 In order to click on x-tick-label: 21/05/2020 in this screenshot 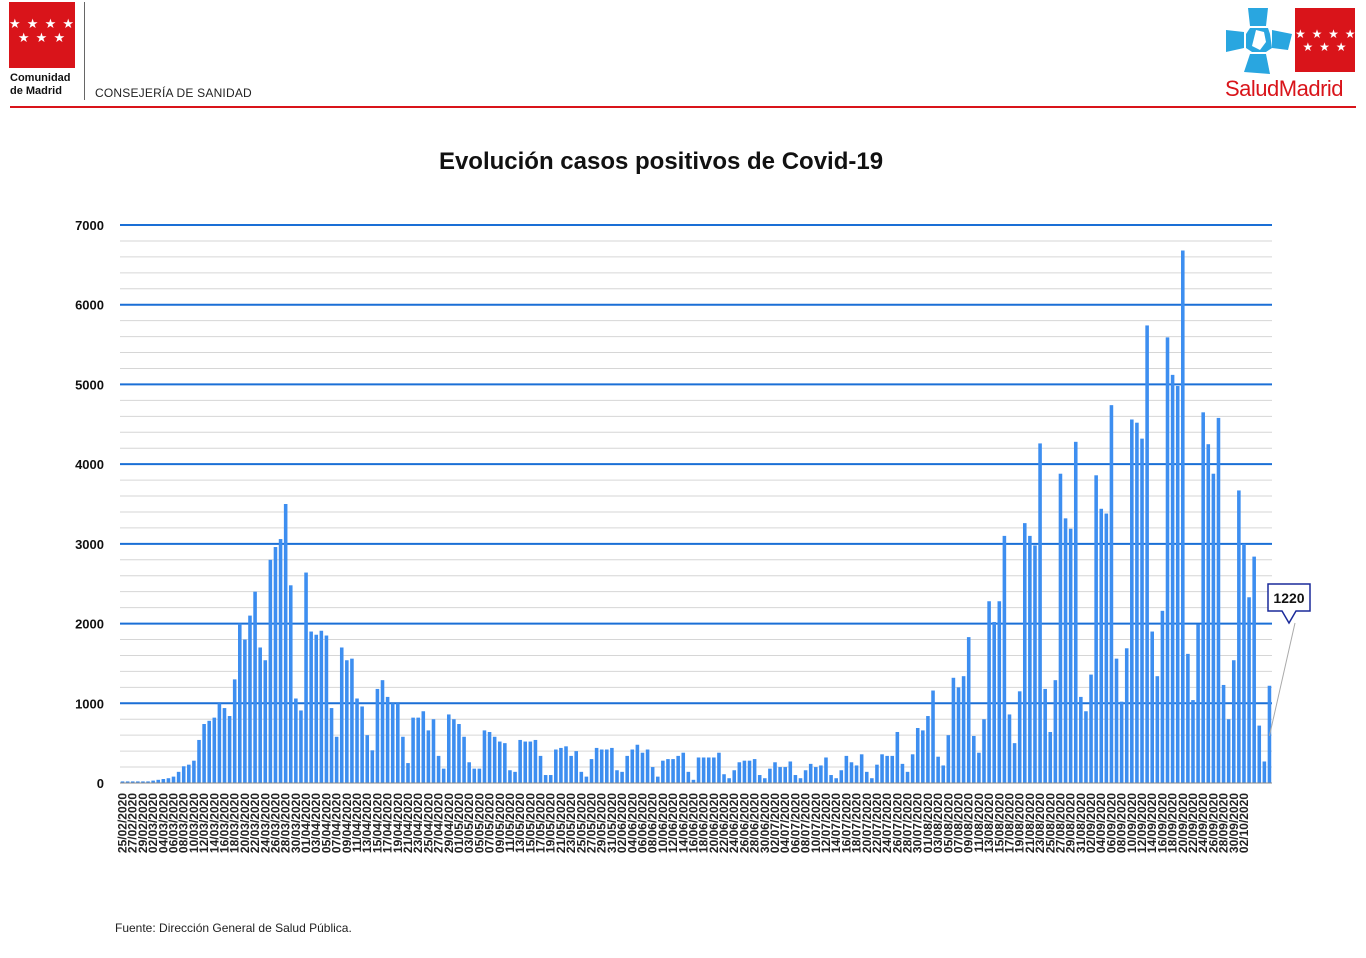, I will do `click(561, 823)`.